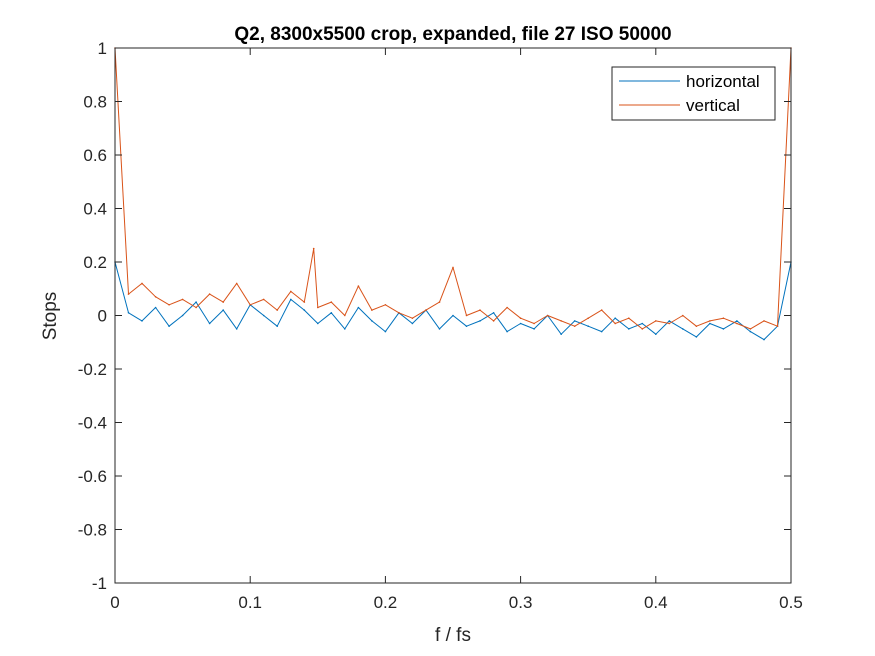 This screenshot has width=875, height=656. Describe the element at coordinates (92, 423) in the screenshot. I see `y-tick-label: -0.4` at that location.